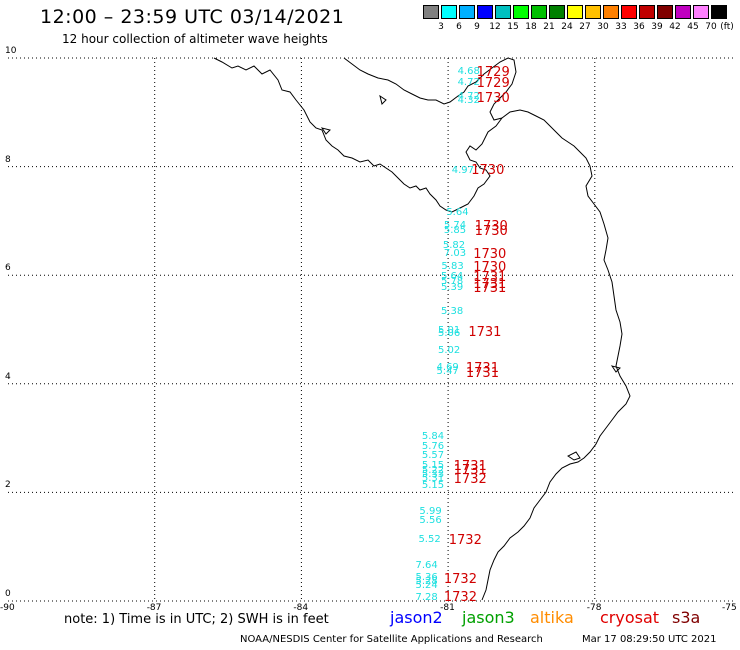 The height and width of the screenshot is (650, 740). I want to click on wave-height-label: 5.84, so click(433, 437).